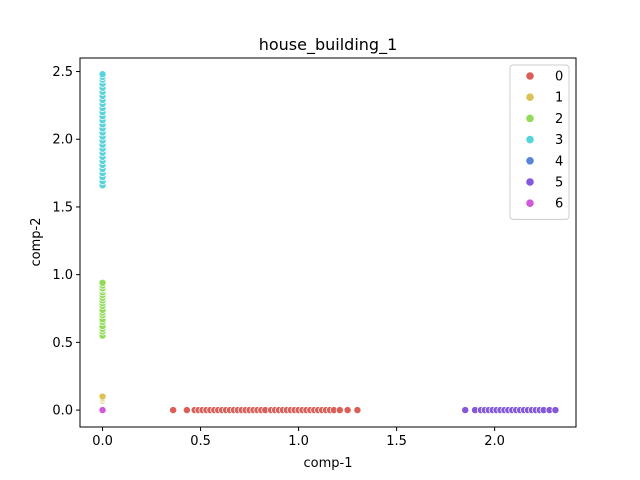 The image size is (640, 480). I want to click on legend: 0 1 2 3 4 5 6, so click(539, 142).